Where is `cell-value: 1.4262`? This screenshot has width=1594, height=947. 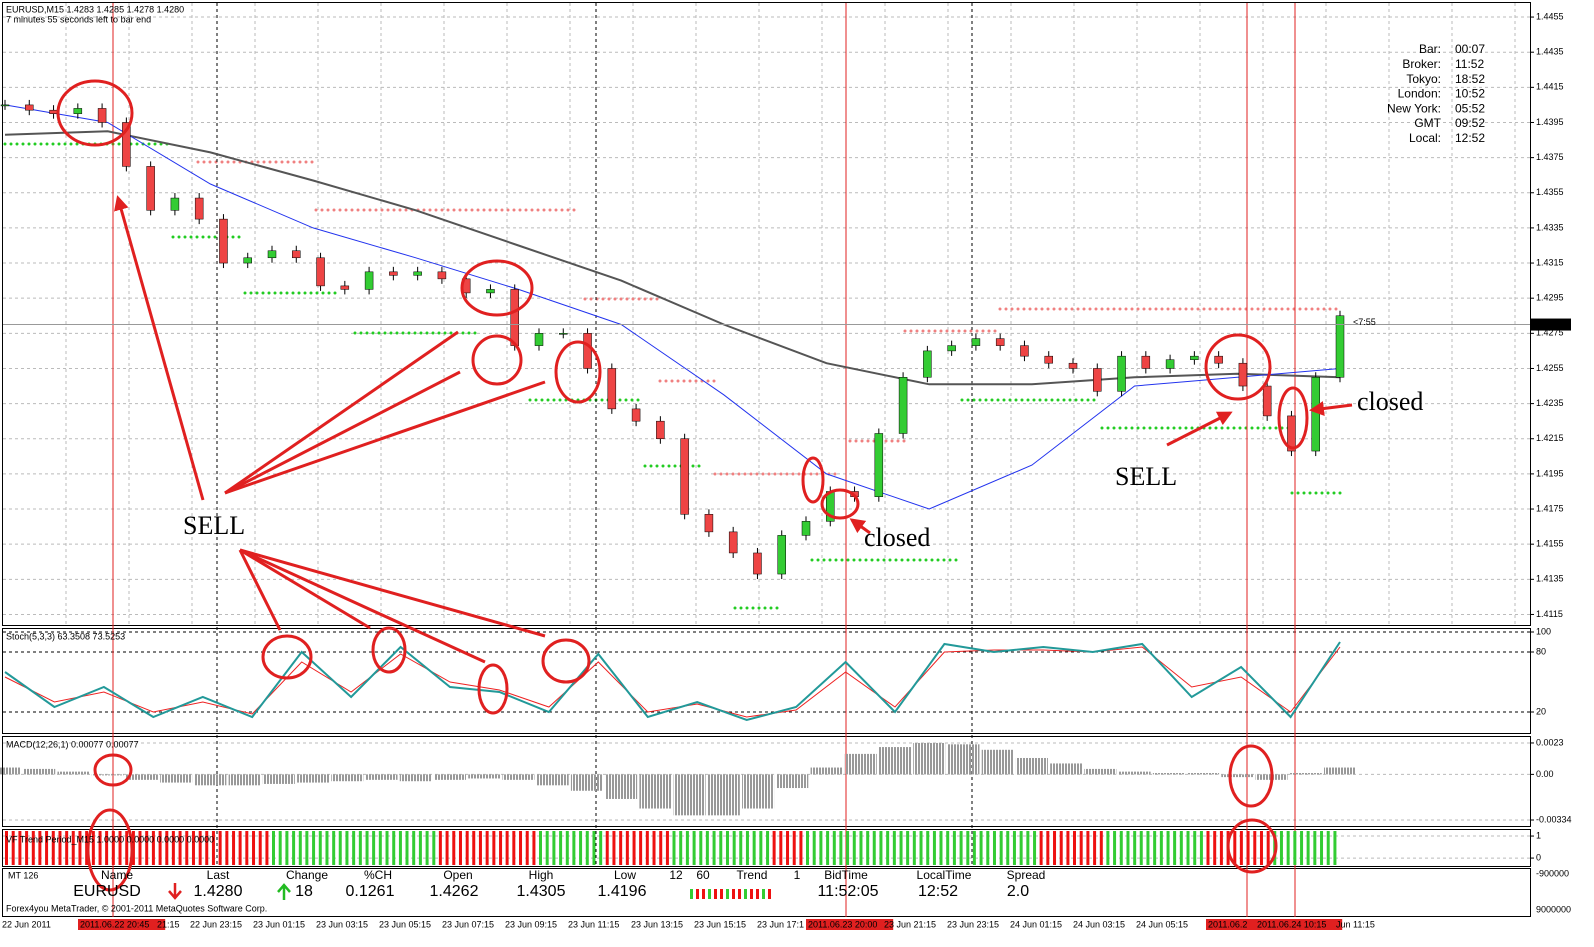 cell-value: 1.4262 is located at coordinates (454, 891).